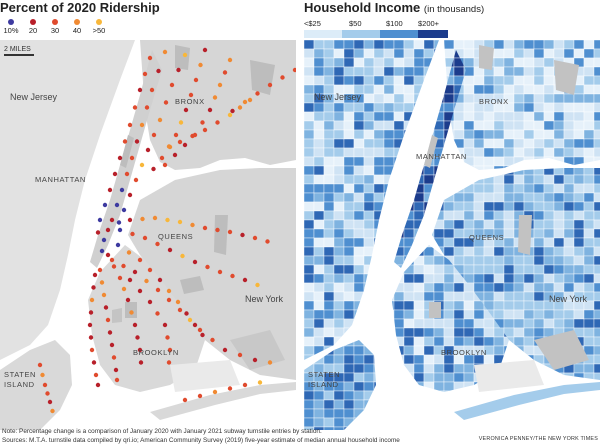 Image resolution: width=600 pixels, height=448 pixels. Describe the element at coordinates (454, 9) in the screenshot. I see `income-title-note: (in thousands)` at that location.